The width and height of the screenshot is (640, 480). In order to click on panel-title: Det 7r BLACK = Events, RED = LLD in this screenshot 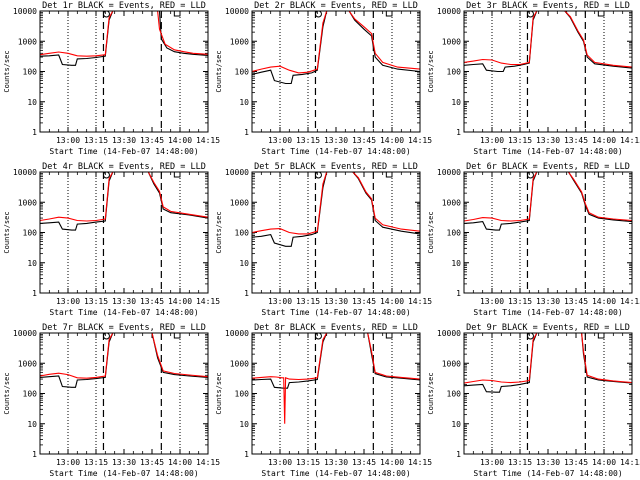, I will do `click(124, 328)`.